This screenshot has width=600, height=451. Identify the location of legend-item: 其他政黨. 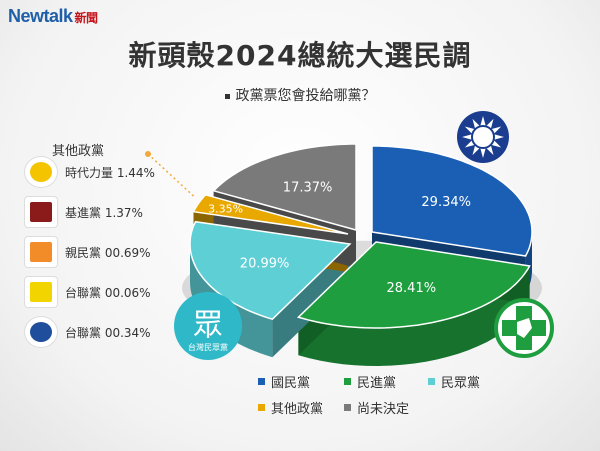
(290, 407).